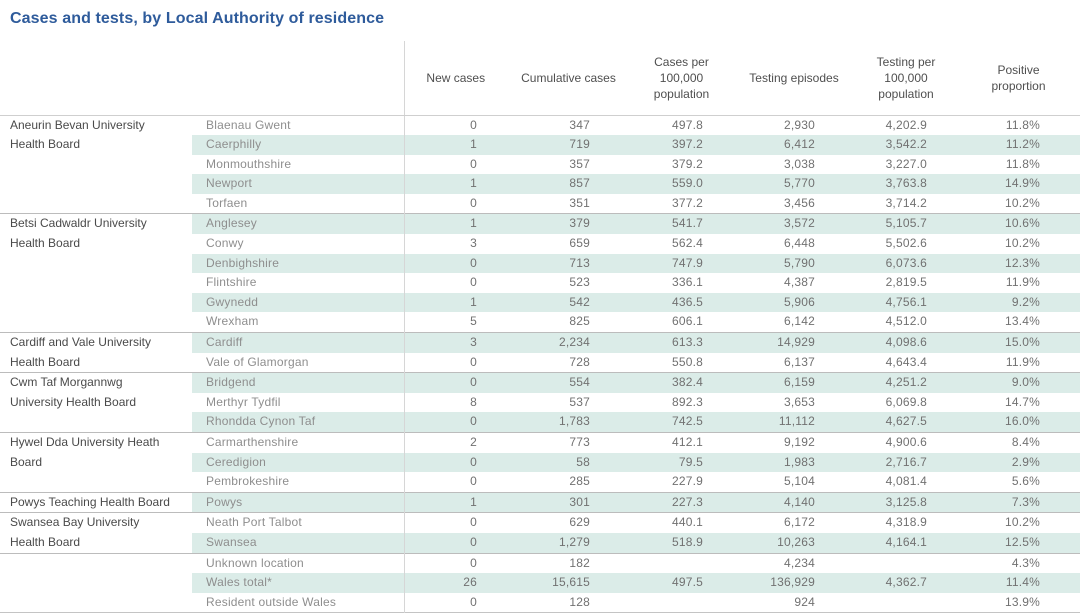 The width and height of the screenshot is (1080, 613). I want to click on value-cell: 3,456, so click(799, 202).